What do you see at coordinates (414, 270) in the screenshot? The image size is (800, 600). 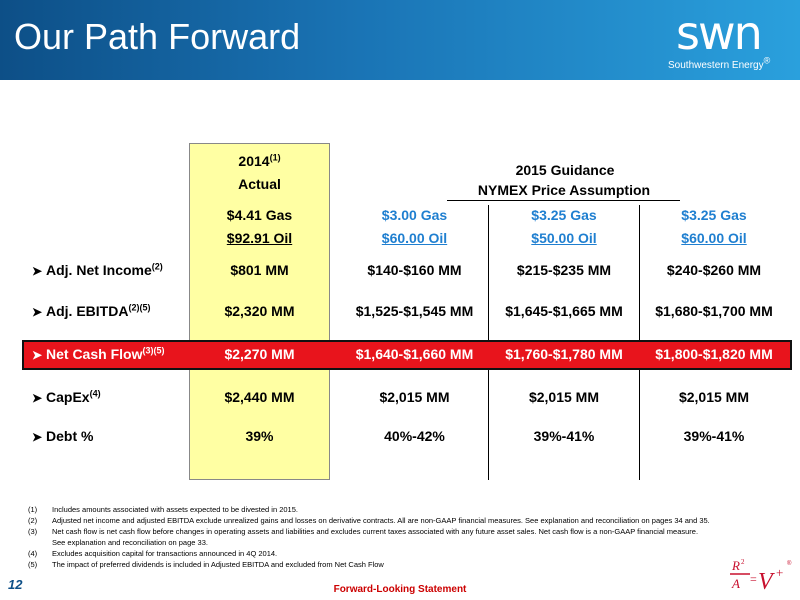 I see `cell-adj-net-income-s1: $140-$160 MM` at bounding box center [414, 270].